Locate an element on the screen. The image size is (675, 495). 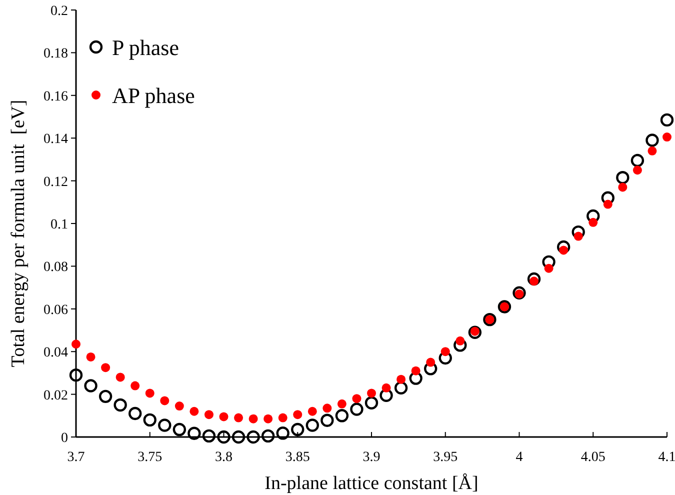
legend-label: AP phase is located at coordinates (153, 95).